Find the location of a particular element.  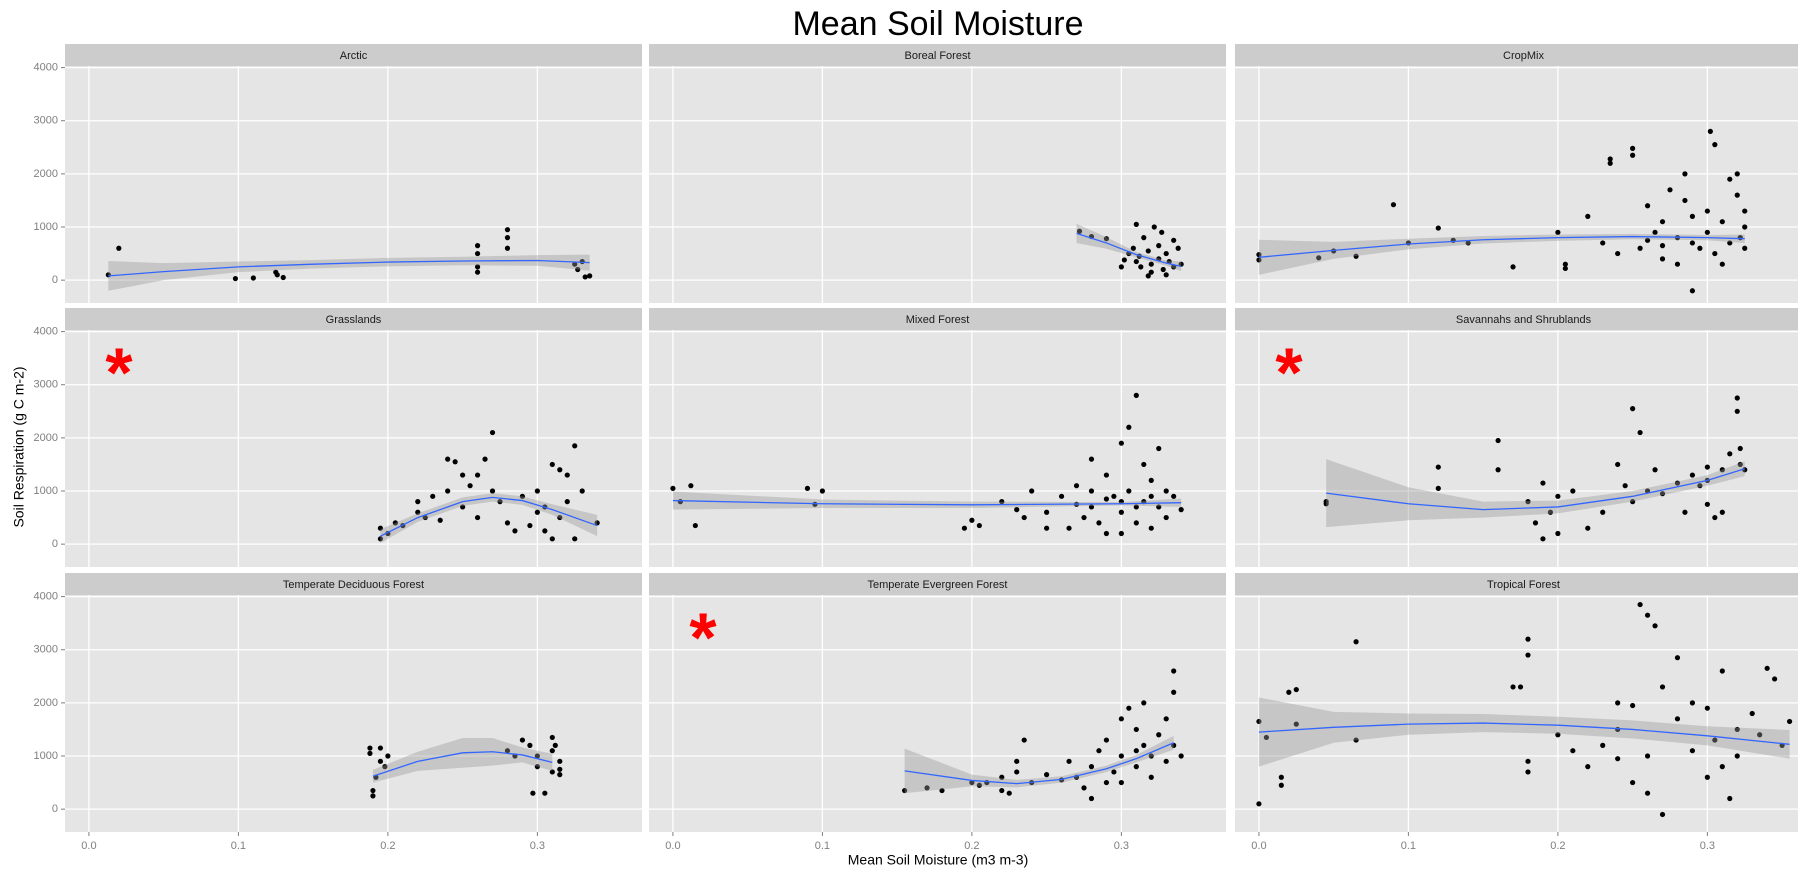

x-tick-label: 0.3 is located at coordinates (1707, 846).